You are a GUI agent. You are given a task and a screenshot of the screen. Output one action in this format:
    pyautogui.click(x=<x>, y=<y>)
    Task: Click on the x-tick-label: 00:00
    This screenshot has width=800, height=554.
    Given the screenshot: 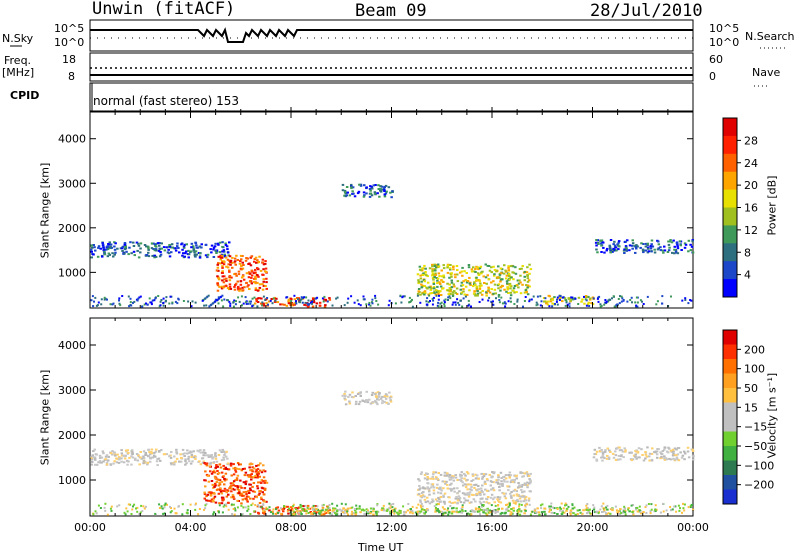 What is the action you would take?
    pyautogui.click(x=90, y=527)
    